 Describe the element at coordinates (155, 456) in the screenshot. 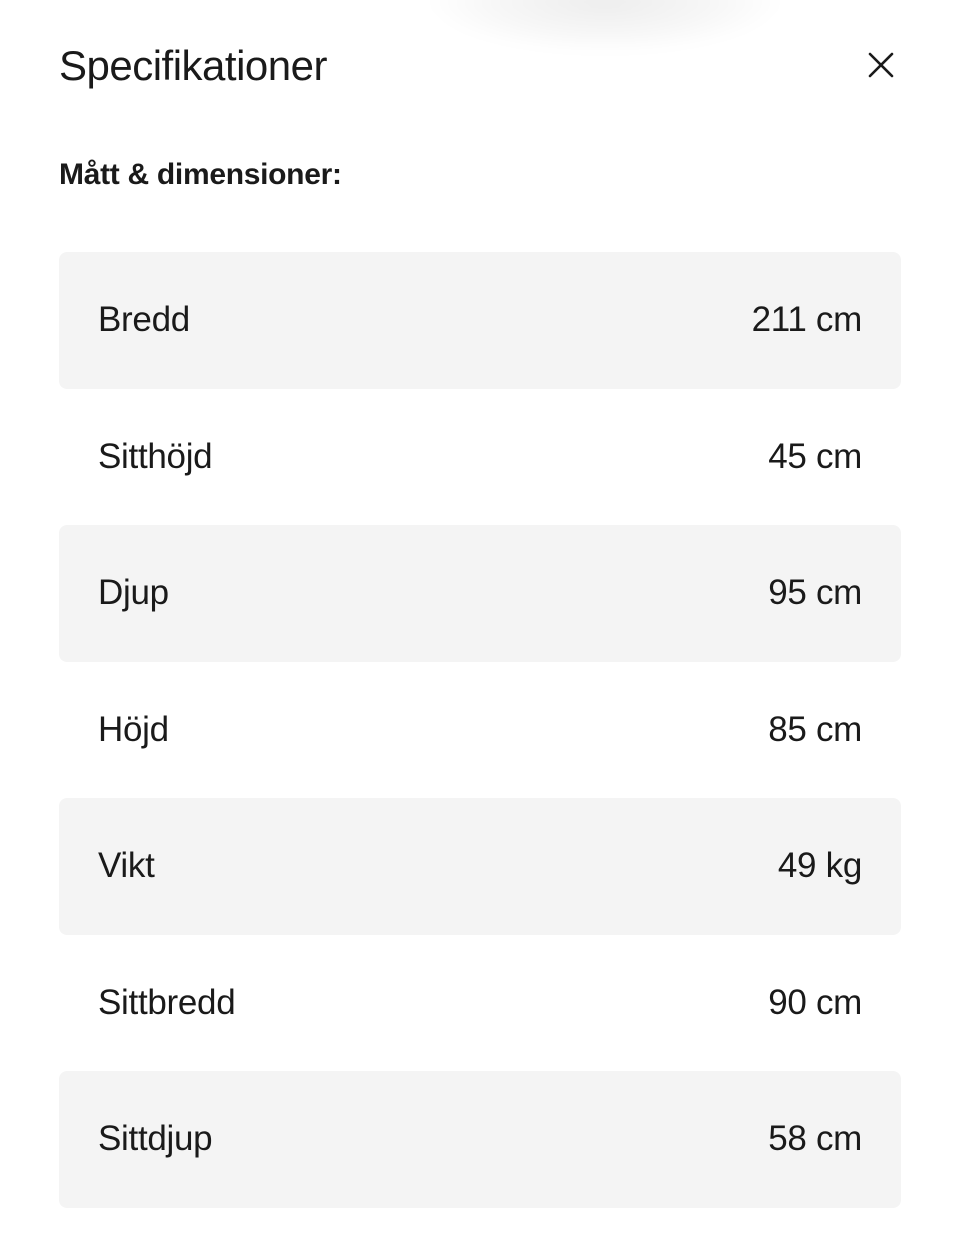

I see `spec-label: Sitthöjd` at that location.